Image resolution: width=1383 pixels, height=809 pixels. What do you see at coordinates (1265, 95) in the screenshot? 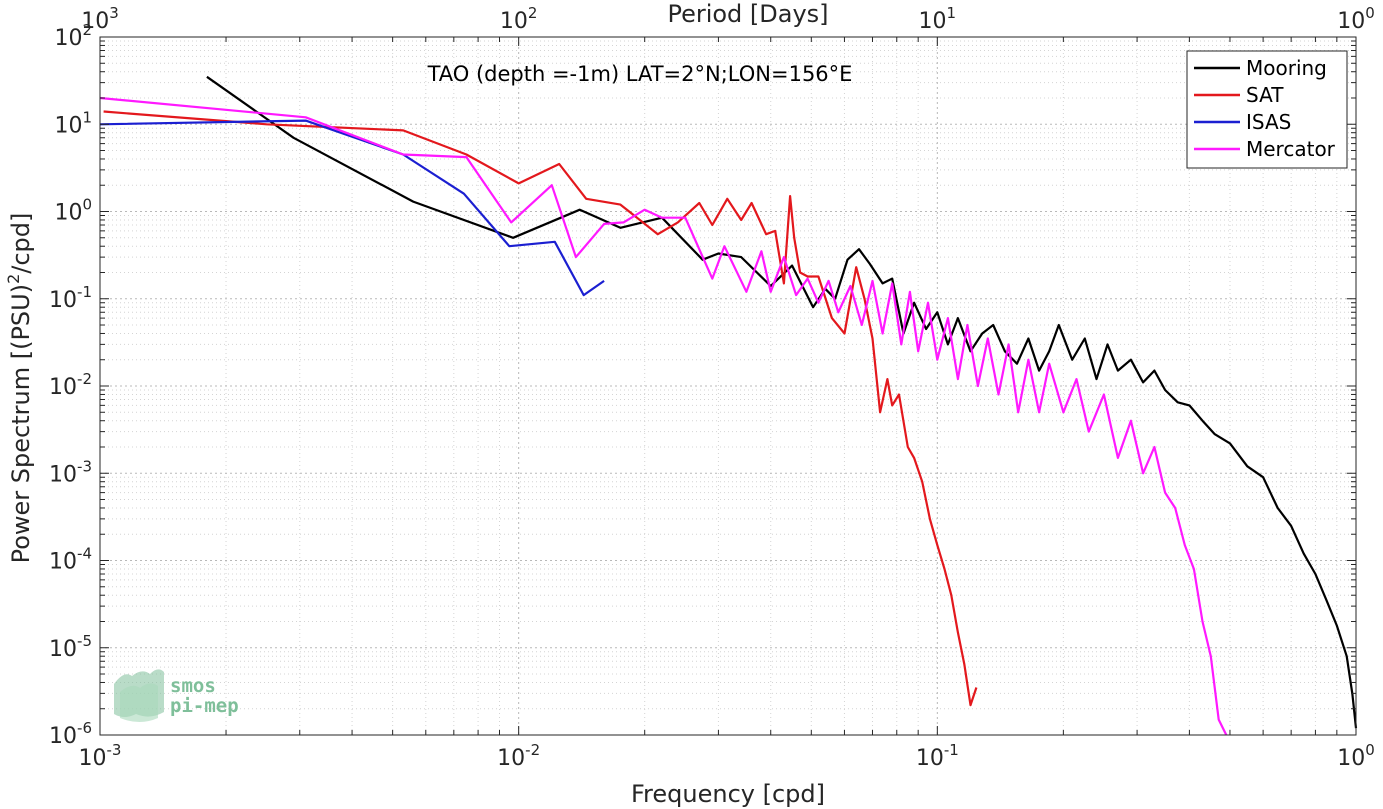
I see `legend-label-sat: SAT` at bounding box center [1265, 95].